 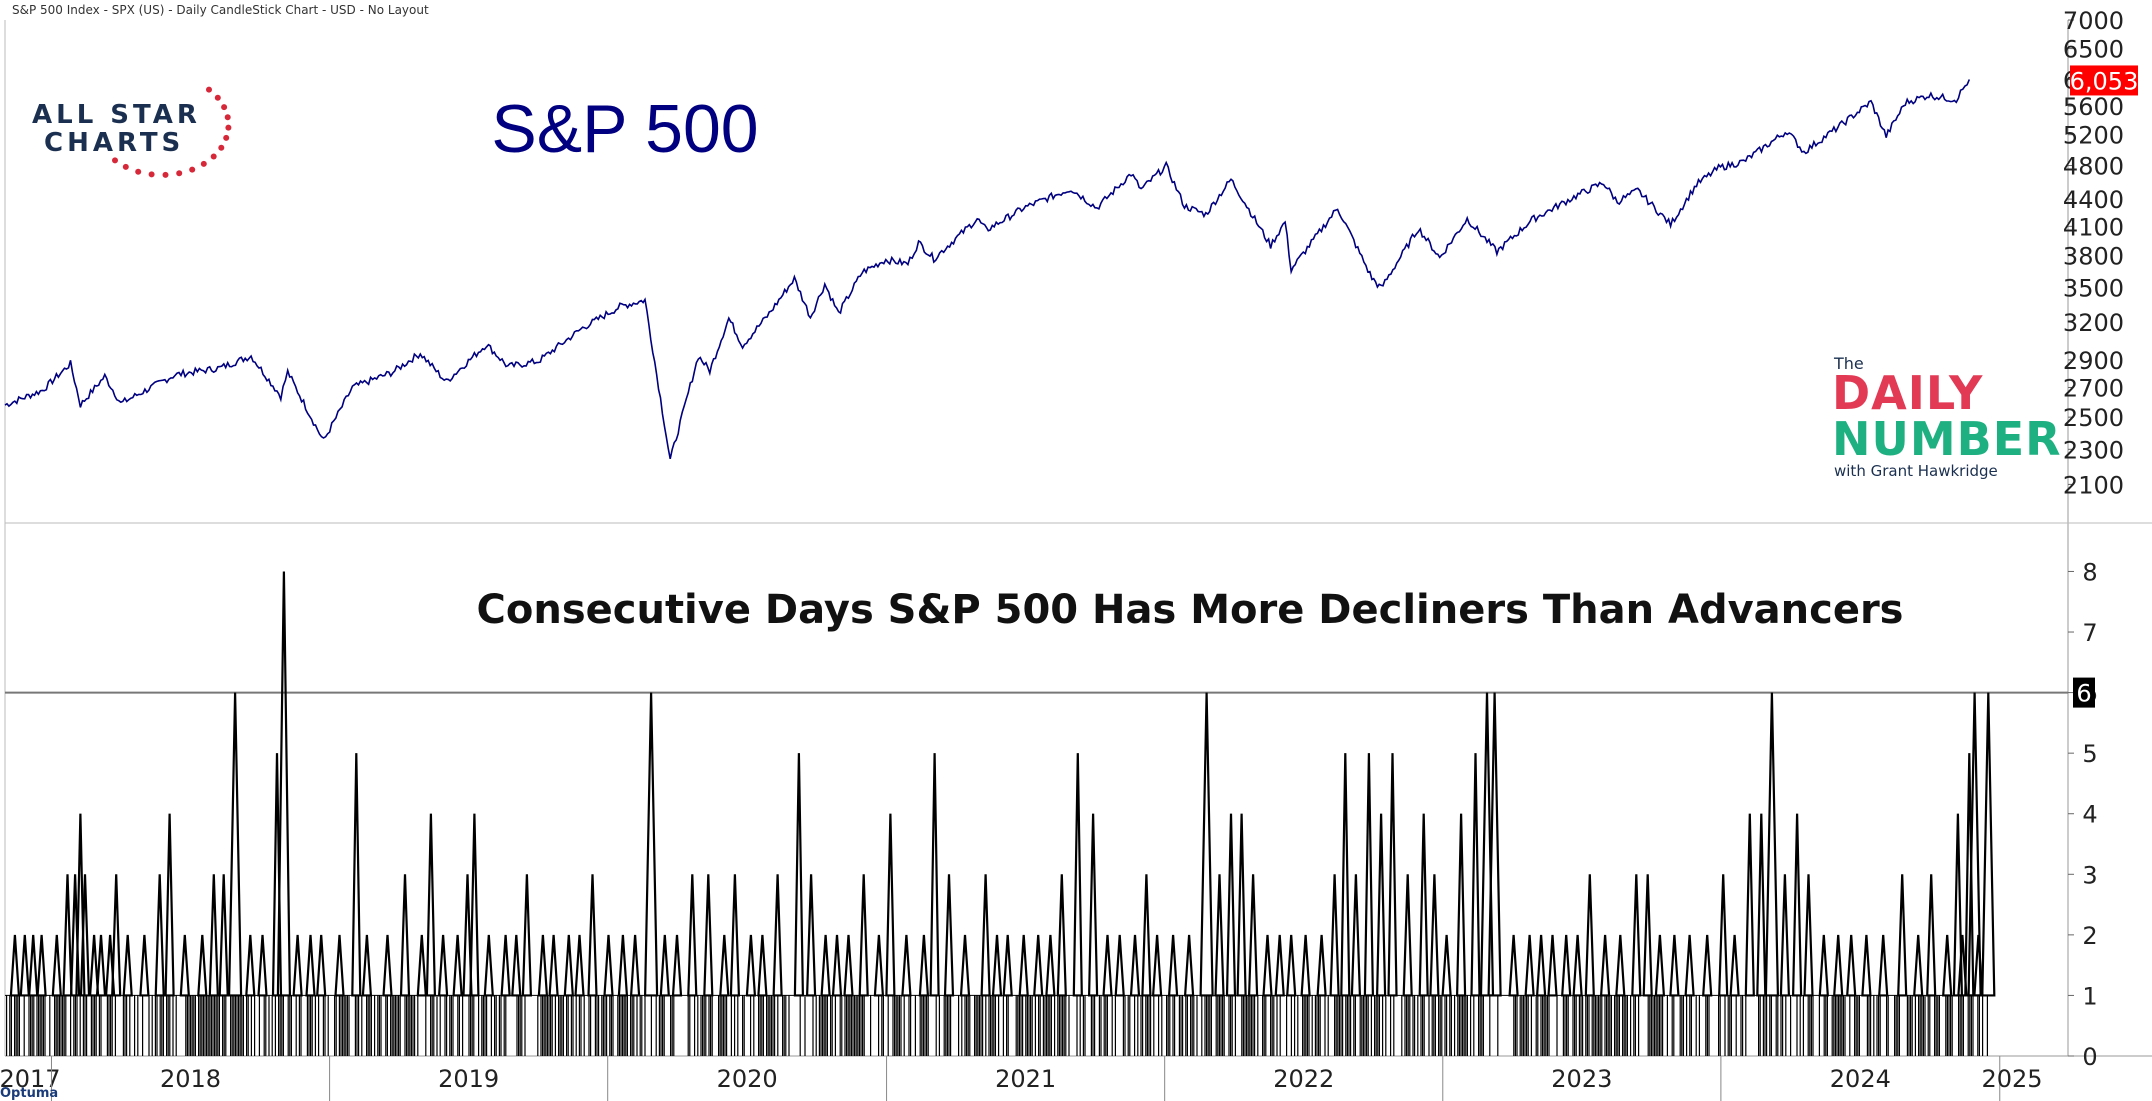 I want to click on last-value-label: 6, so click(x=2083, y=694).